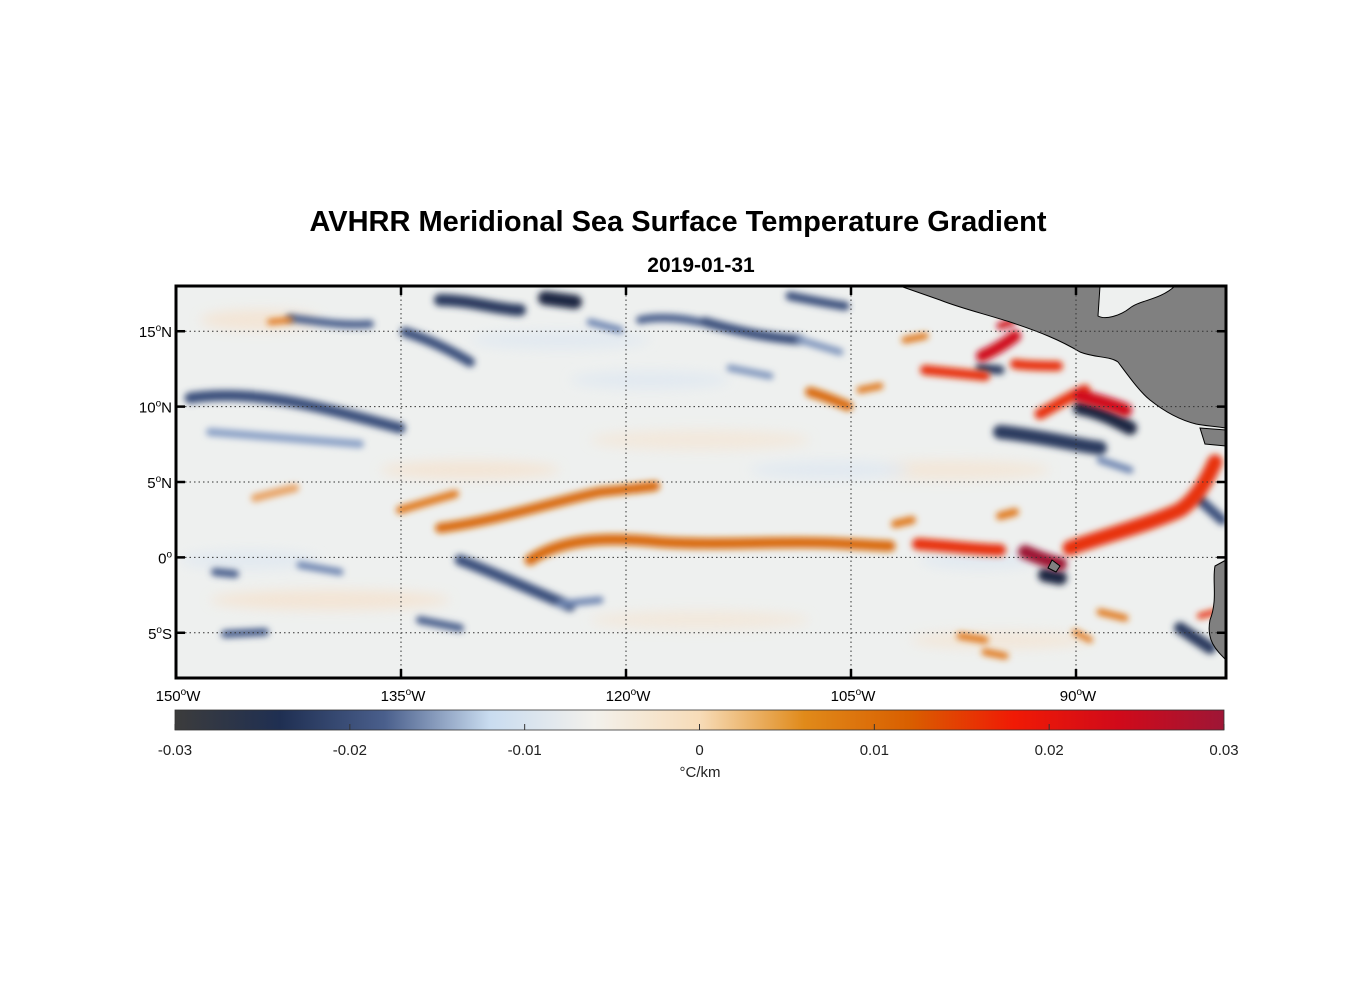 The width and height of the screenshot is (1356, 1000). I want to click on lon-tick-label: 105oW, so click(854, 696).